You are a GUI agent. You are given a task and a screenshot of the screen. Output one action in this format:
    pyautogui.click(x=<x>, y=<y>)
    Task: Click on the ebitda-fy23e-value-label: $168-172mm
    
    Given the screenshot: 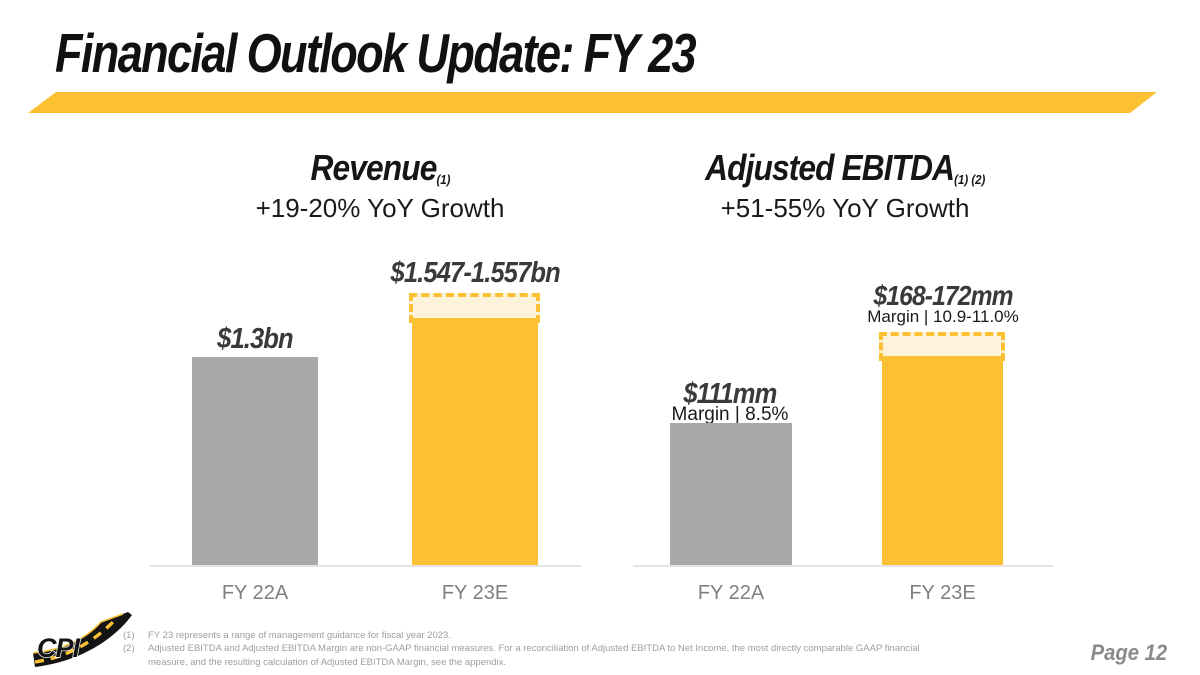 What is the action you would take?
    pyautogui.click(x=943, y=295)
    